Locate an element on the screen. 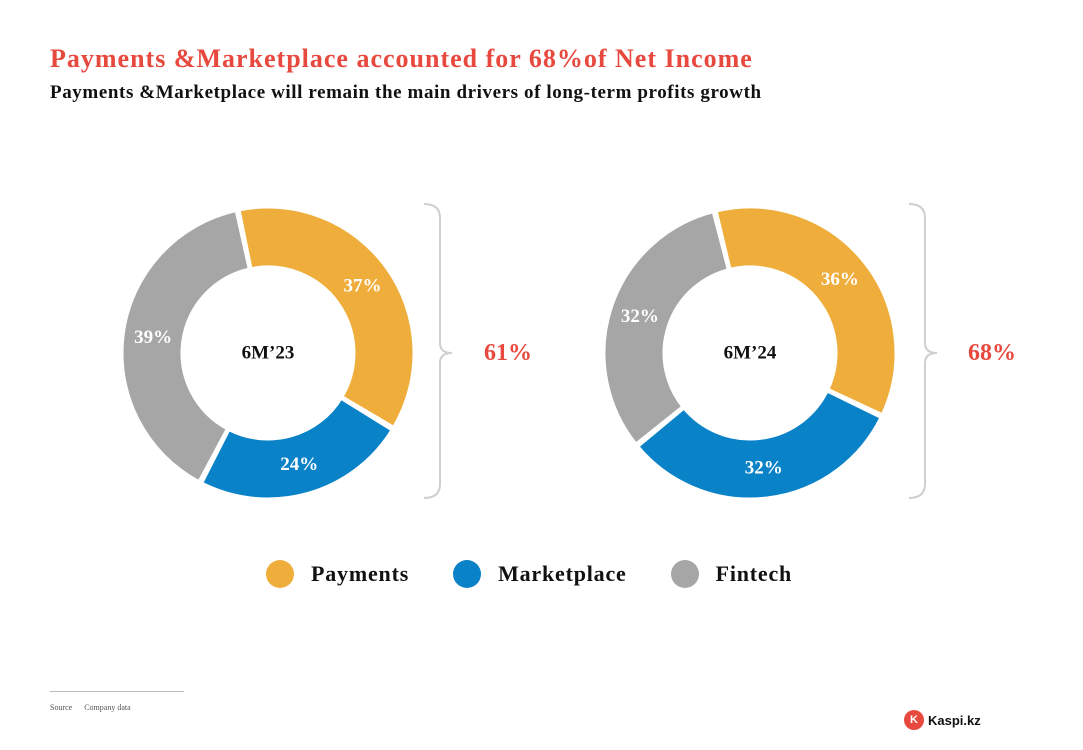 The image size is (1083, 750). slice-value-label-fintech: 32% is located at coordinates (640, 316).